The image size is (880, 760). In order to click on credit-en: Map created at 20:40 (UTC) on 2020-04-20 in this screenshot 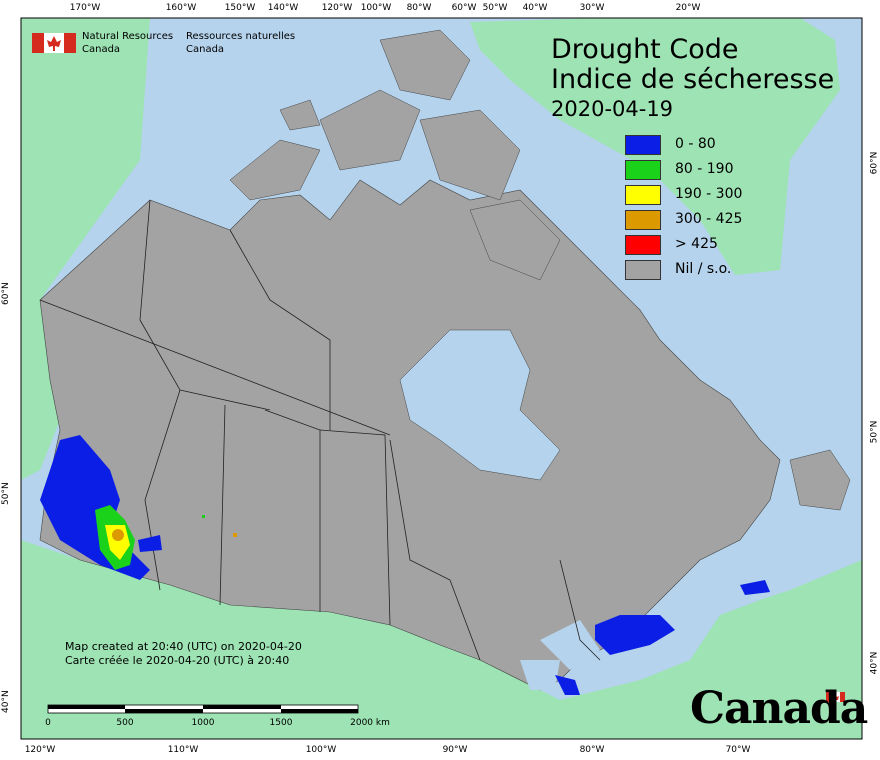, I will do `click(183, 646)`.